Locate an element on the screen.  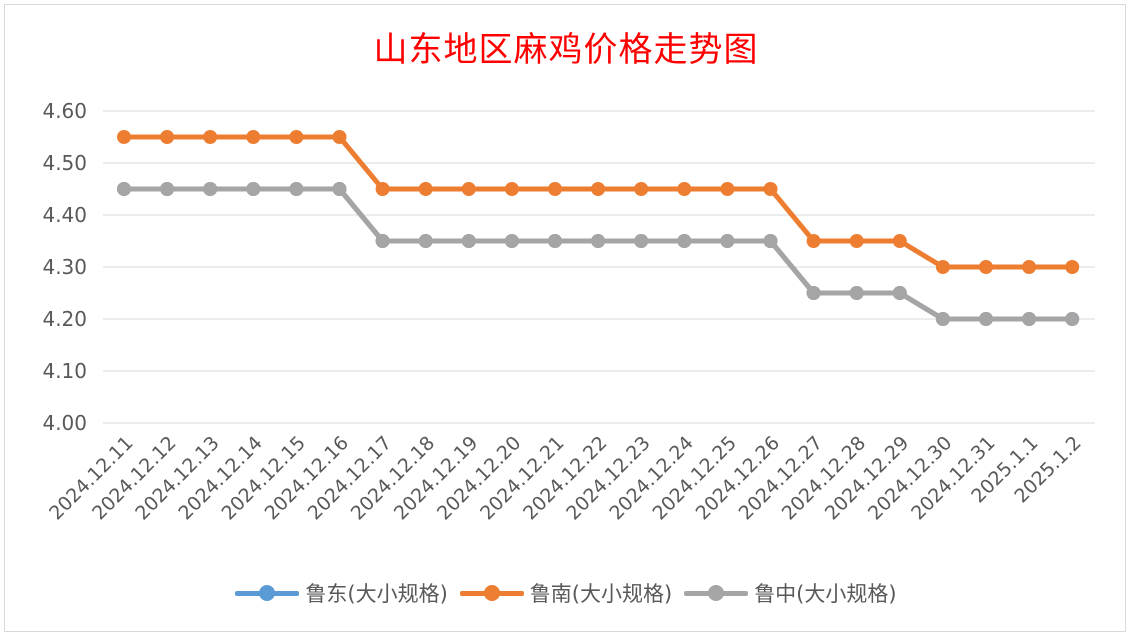
legend-label: 鲁东(大小规格) is located at coordinates (376, 594).